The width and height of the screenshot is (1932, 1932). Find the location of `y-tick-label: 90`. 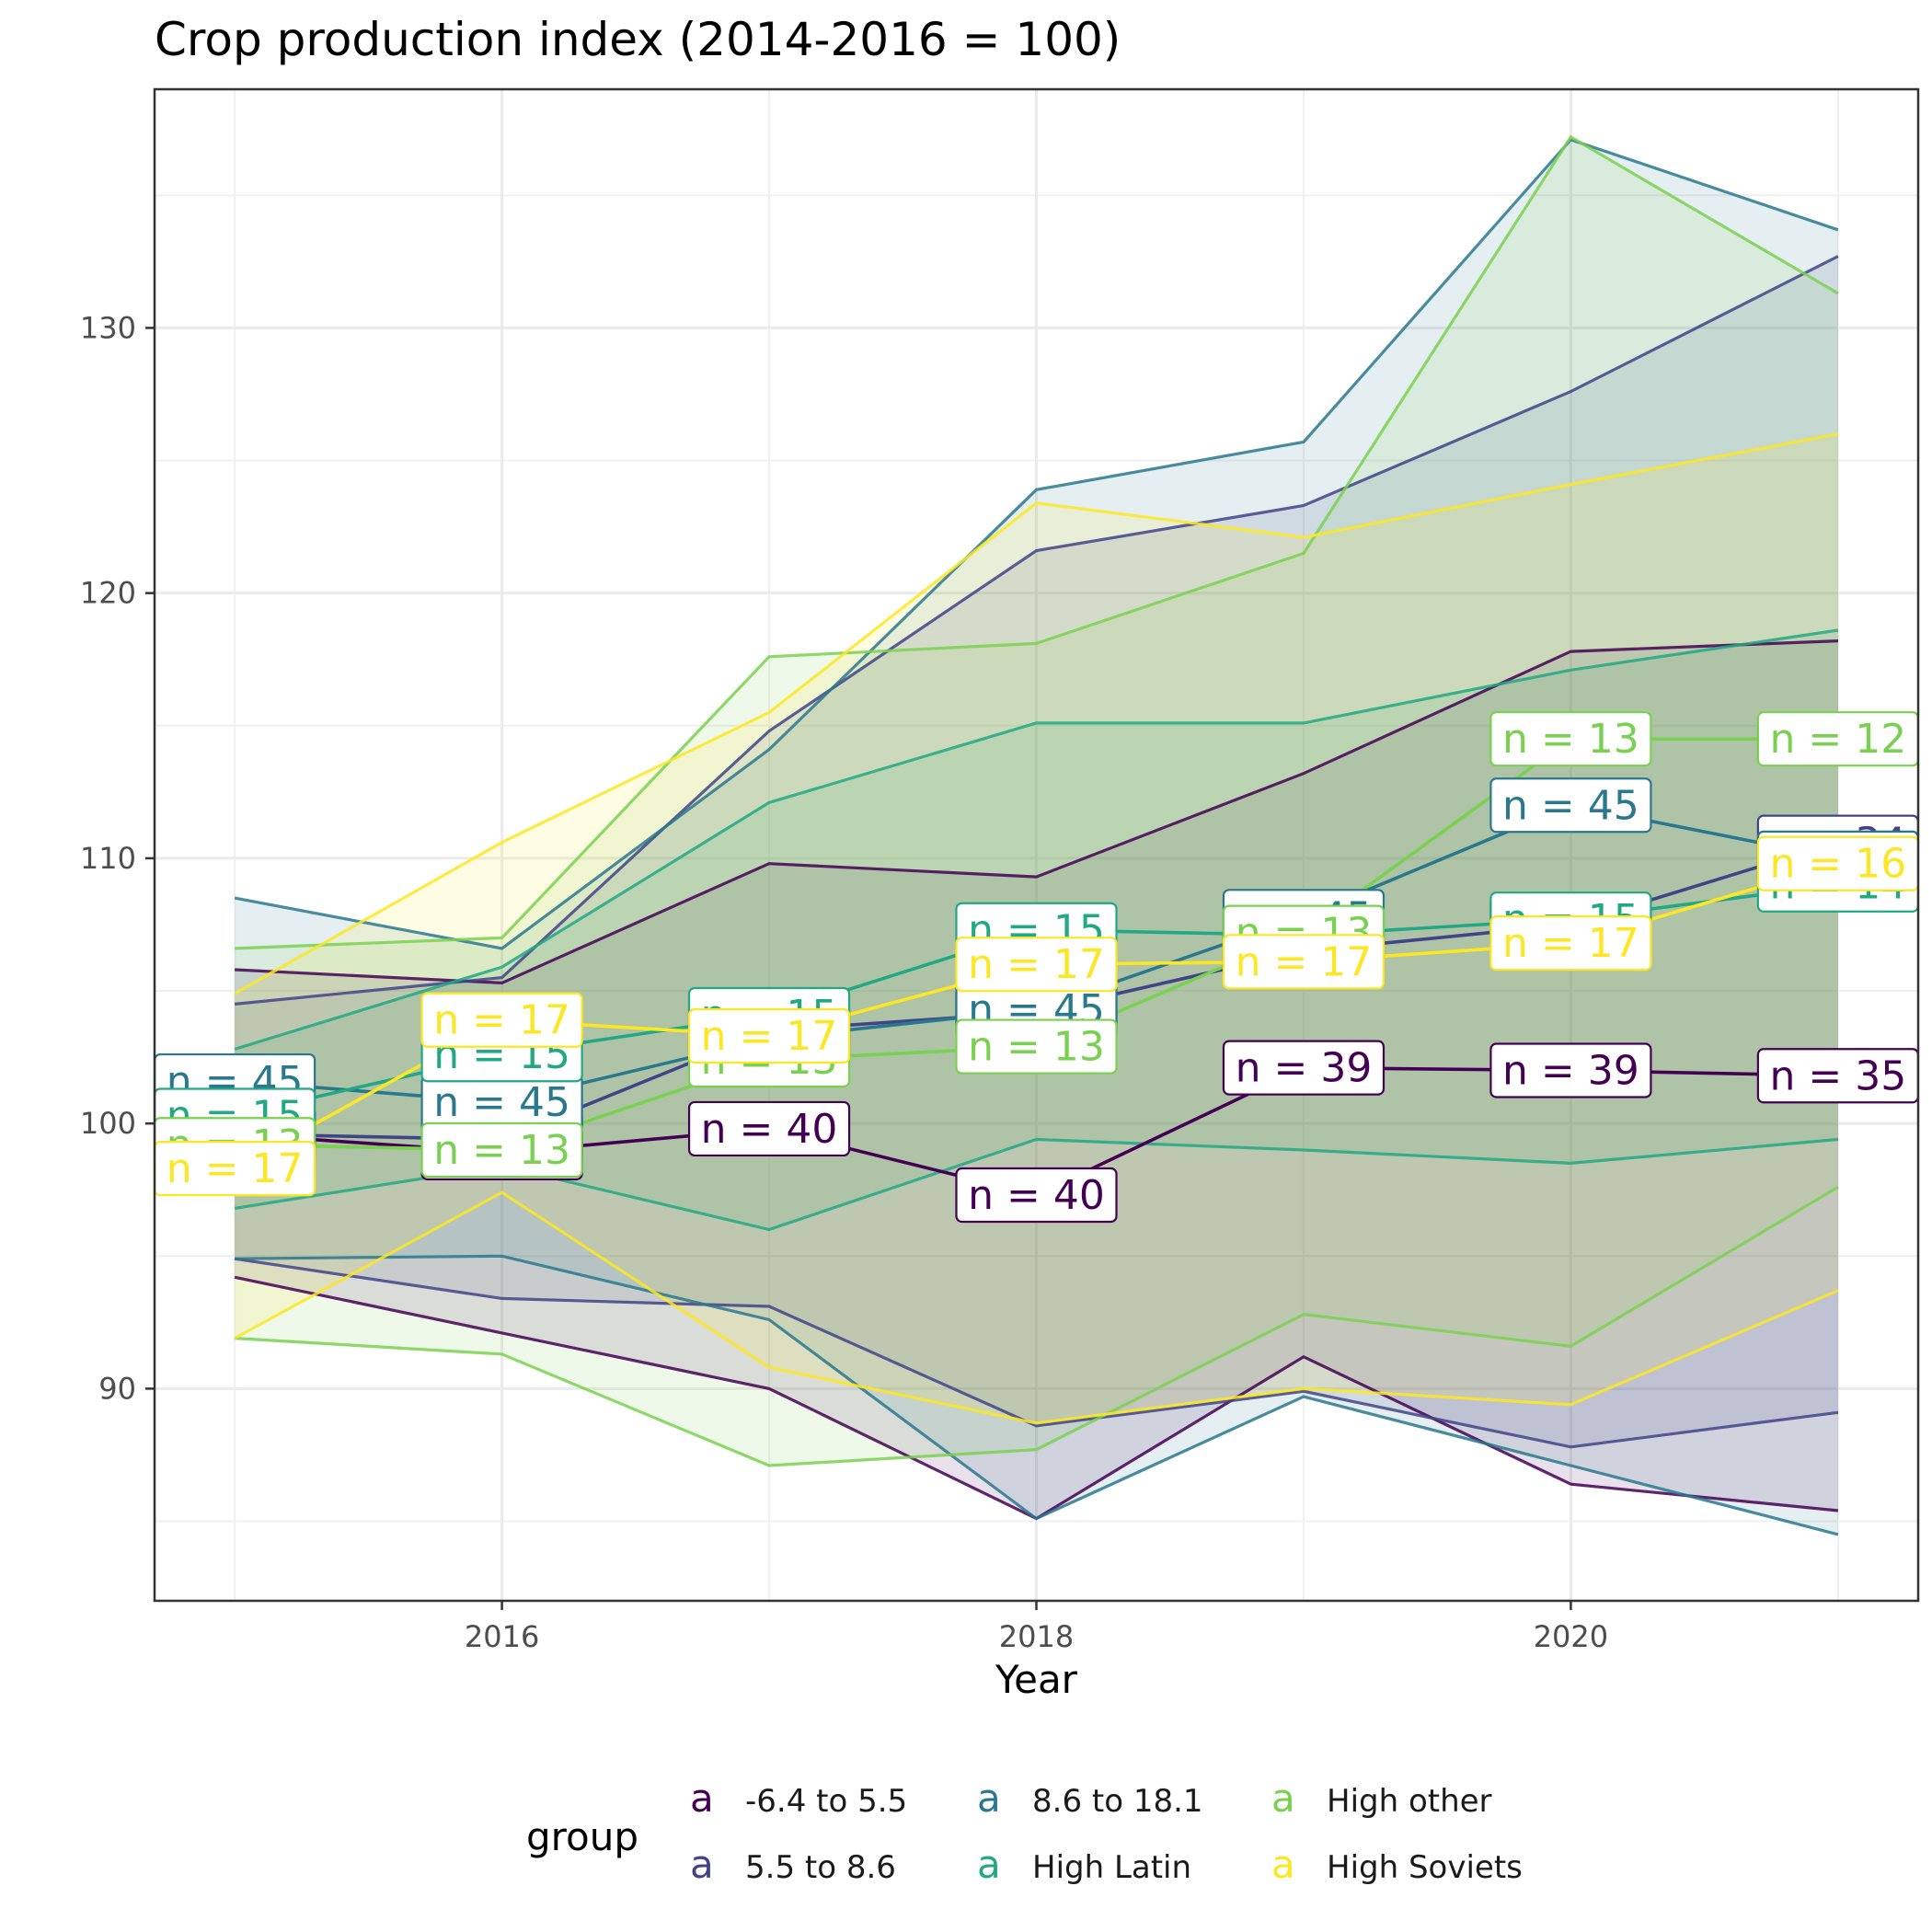

y-tick-label: 90 is located at coordinates (117, 1388).